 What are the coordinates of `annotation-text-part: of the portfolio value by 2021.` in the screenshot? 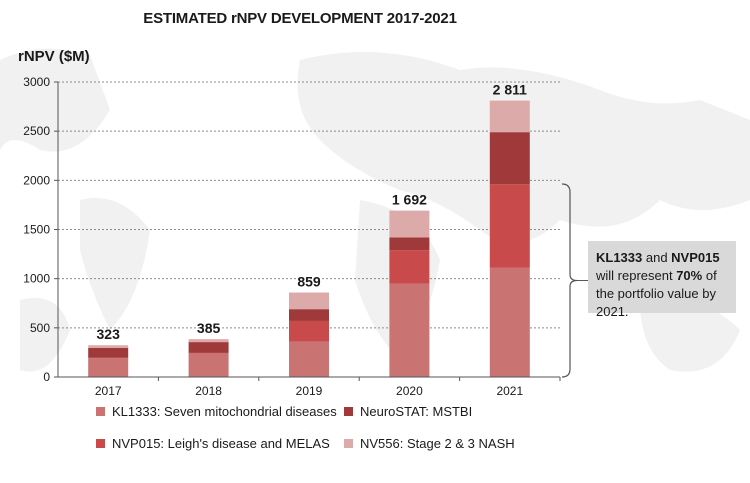 It's located at (656, 293).